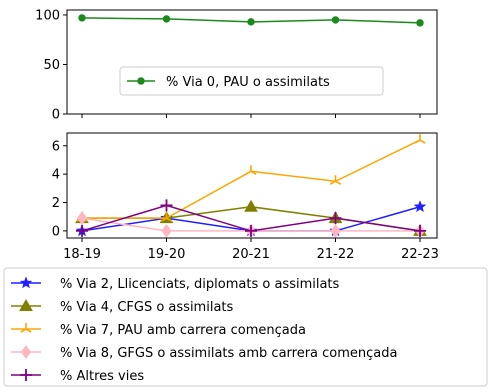  What do you see at coordinates (183, 330) in the screenshot?
I see `legend-label: % Via 7, PAU amb carrera començada` at bounding box center [183, 330].